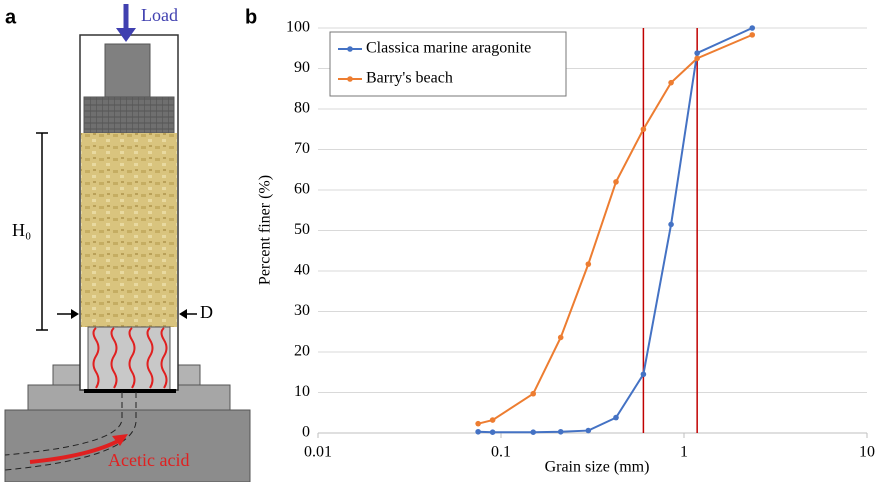 The height and width of the screenshot is (482, 878). What do you see at coordinates (298, 27) in the screenshot?
I see `y-tick-label: 100` at bounding box center [298, 27].